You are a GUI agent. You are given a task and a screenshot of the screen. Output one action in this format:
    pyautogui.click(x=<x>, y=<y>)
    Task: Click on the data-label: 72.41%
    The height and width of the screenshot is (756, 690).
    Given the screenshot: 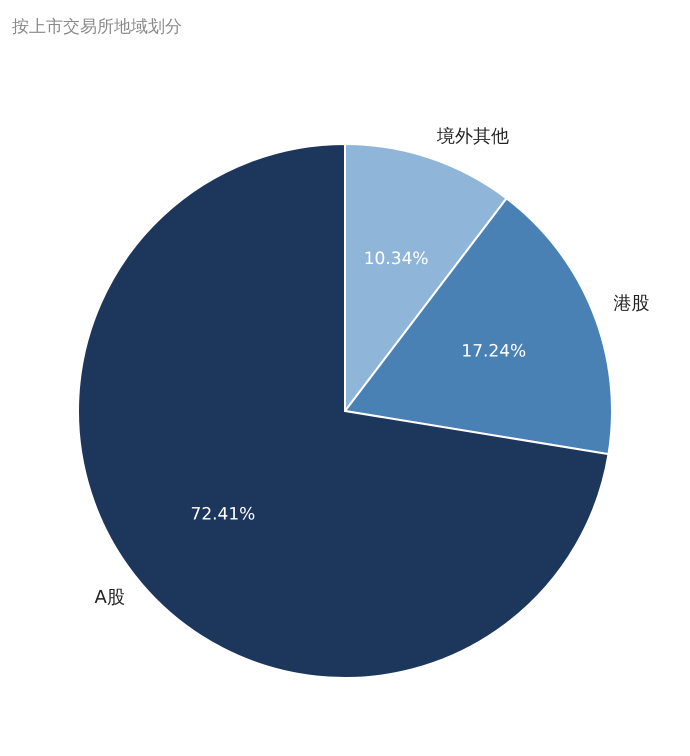 What is the action you would take?
    pyautogui.click(x=223, y=514)
    